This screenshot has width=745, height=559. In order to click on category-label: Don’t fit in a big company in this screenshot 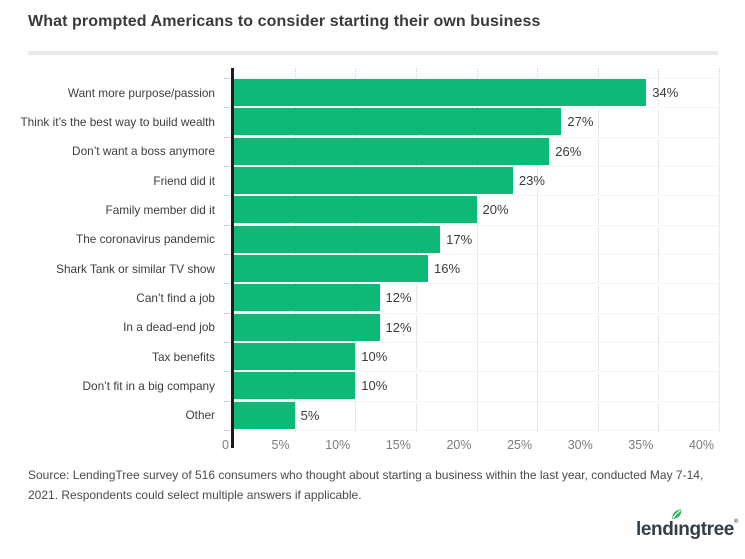, I will do `click(148, 385)`.